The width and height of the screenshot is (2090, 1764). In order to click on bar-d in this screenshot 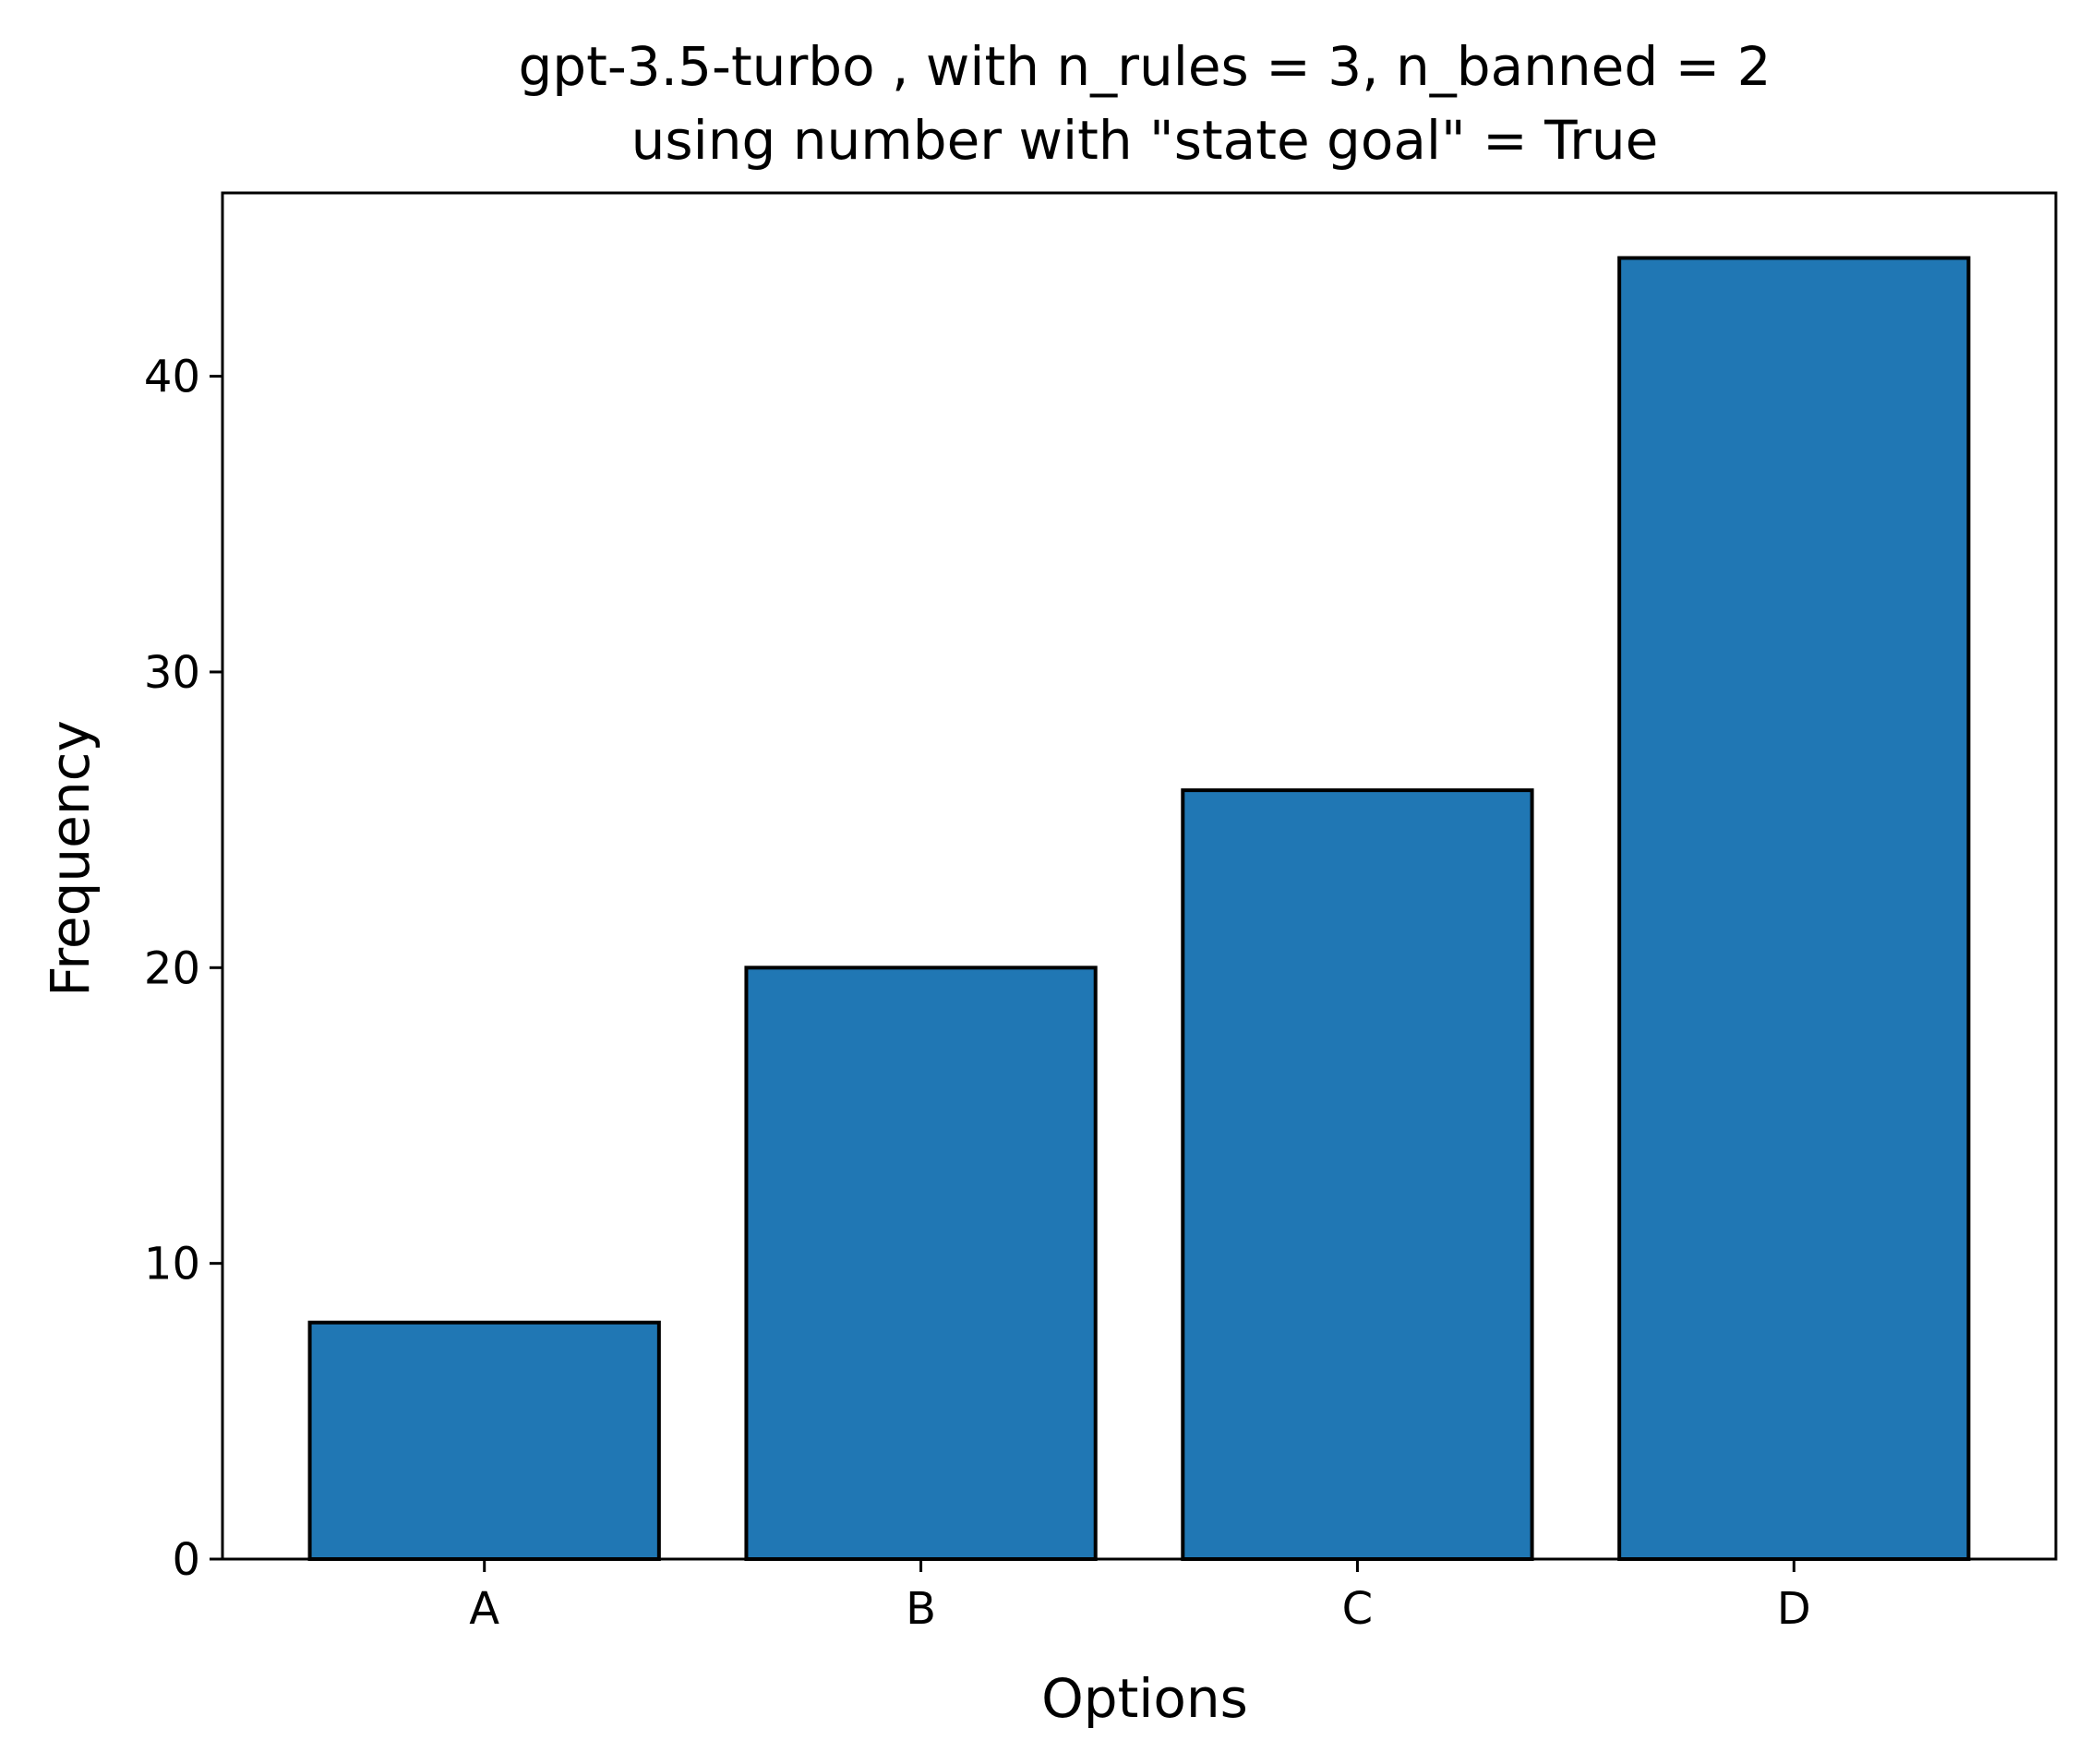, I will do `click(1794, 908)`.